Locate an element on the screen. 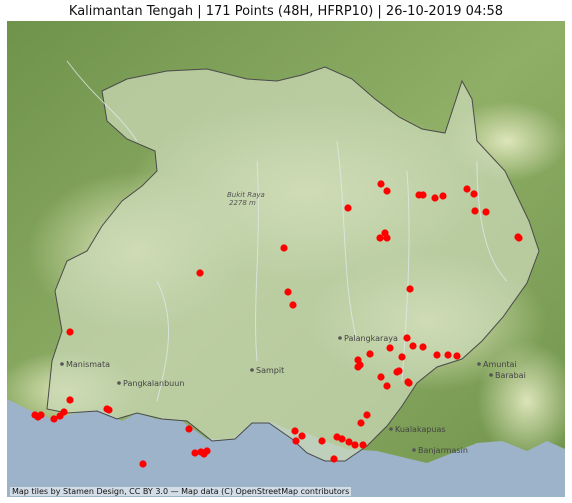 The width and height of the screenshot is (572, 503). city-label-barabai: Barabai is located at coordinates (510, 375).